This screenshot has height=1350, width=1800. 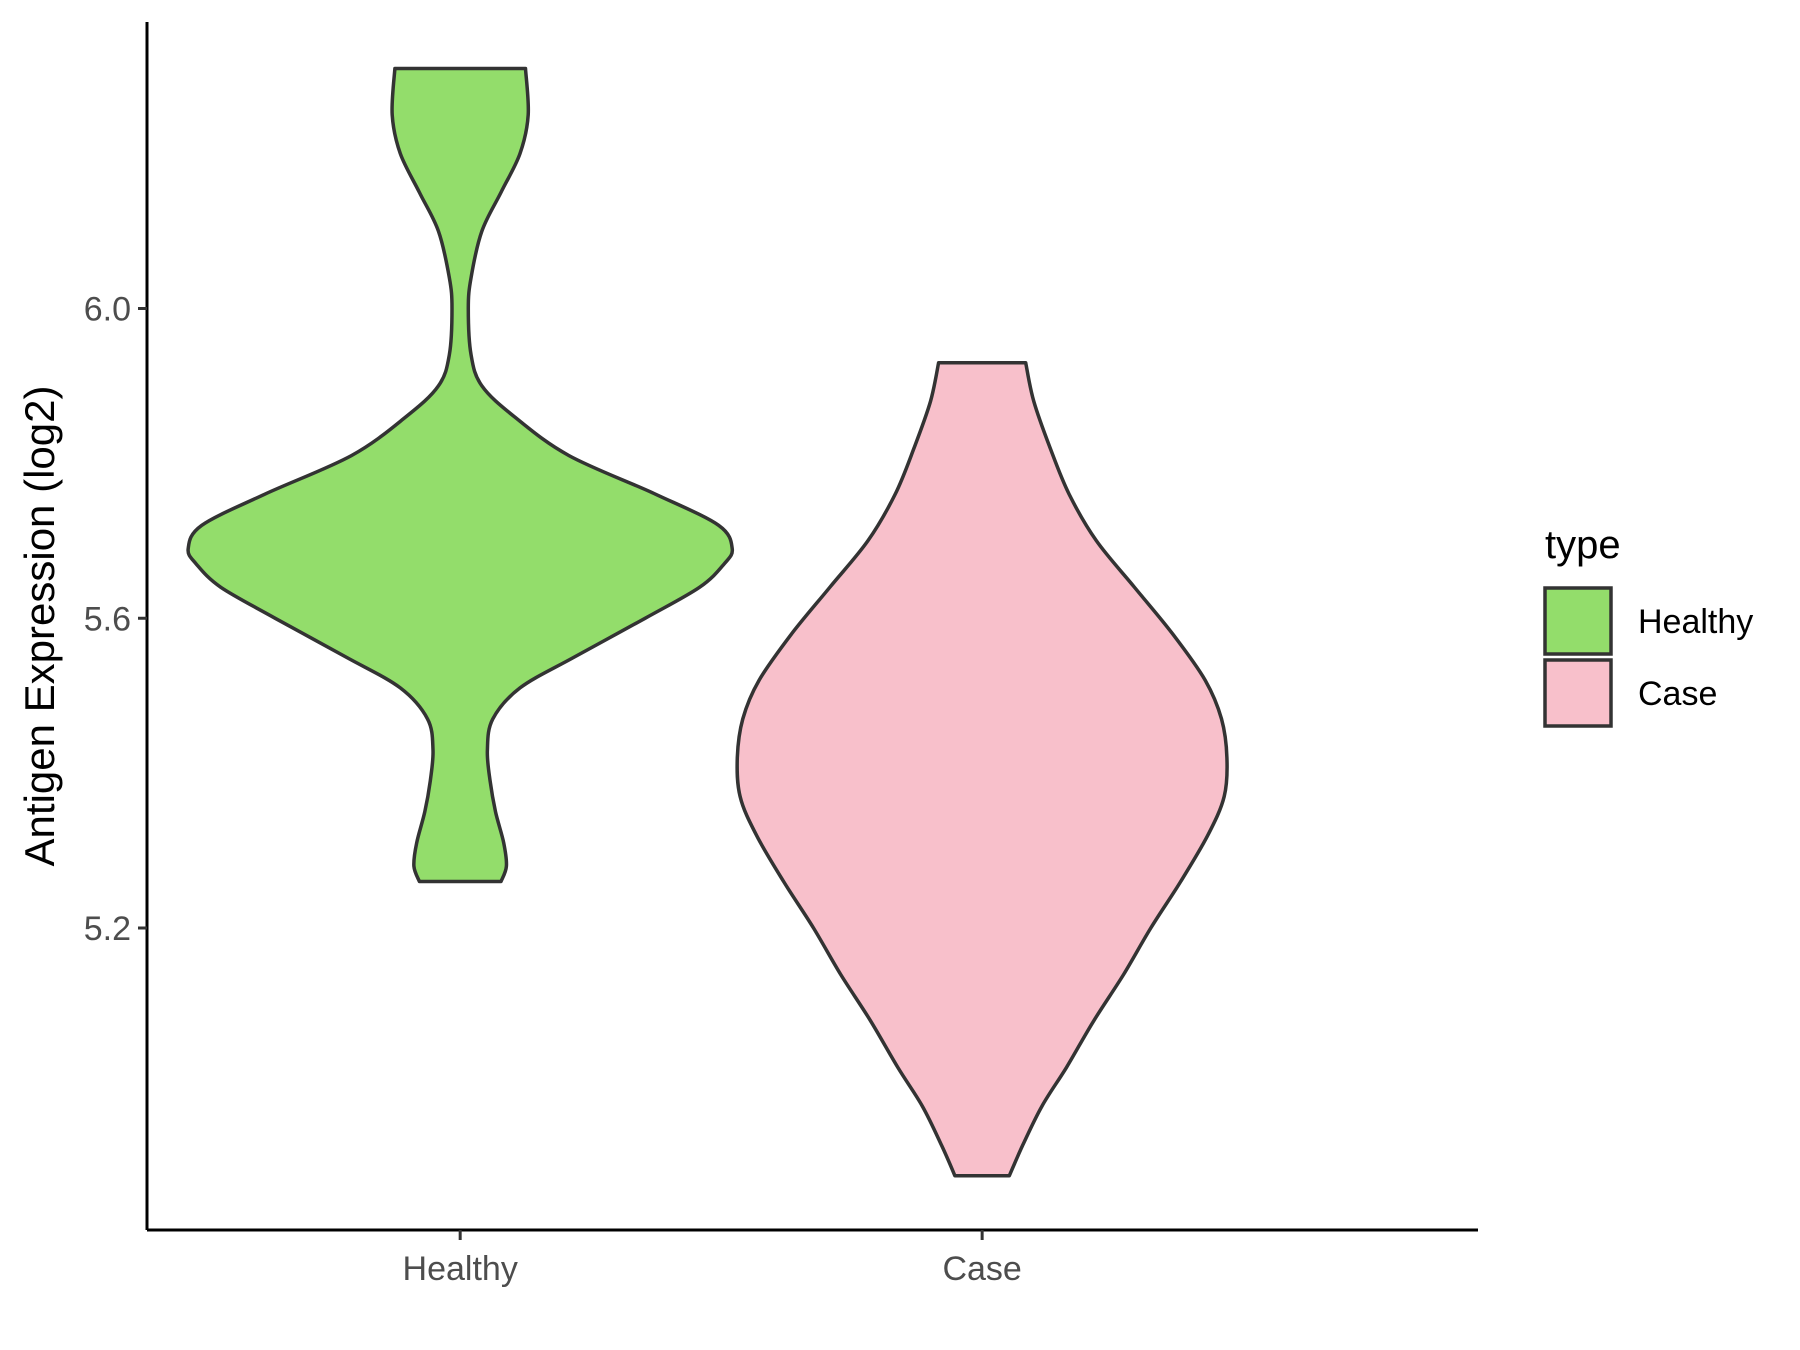 I want to click on y-axis-title: Antigen Expression (log2), so click(x=39, y=626).